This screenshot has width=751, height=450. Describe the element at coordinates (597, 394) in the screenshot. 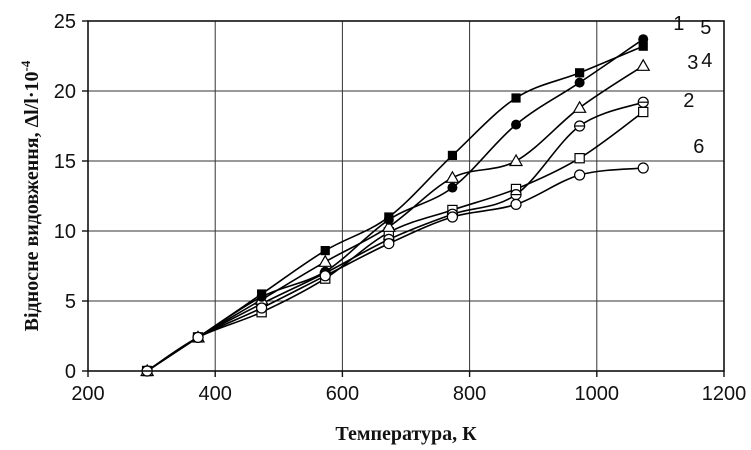

I see `x-tick-label: 1000` at that location.